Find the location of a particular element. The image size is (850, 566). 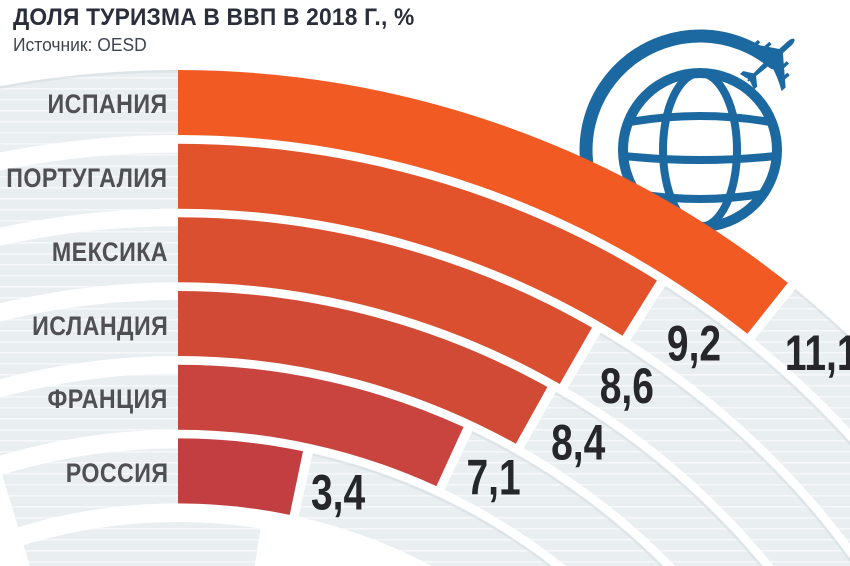

globe-meridian-icon is located at coordinates (700, 150).